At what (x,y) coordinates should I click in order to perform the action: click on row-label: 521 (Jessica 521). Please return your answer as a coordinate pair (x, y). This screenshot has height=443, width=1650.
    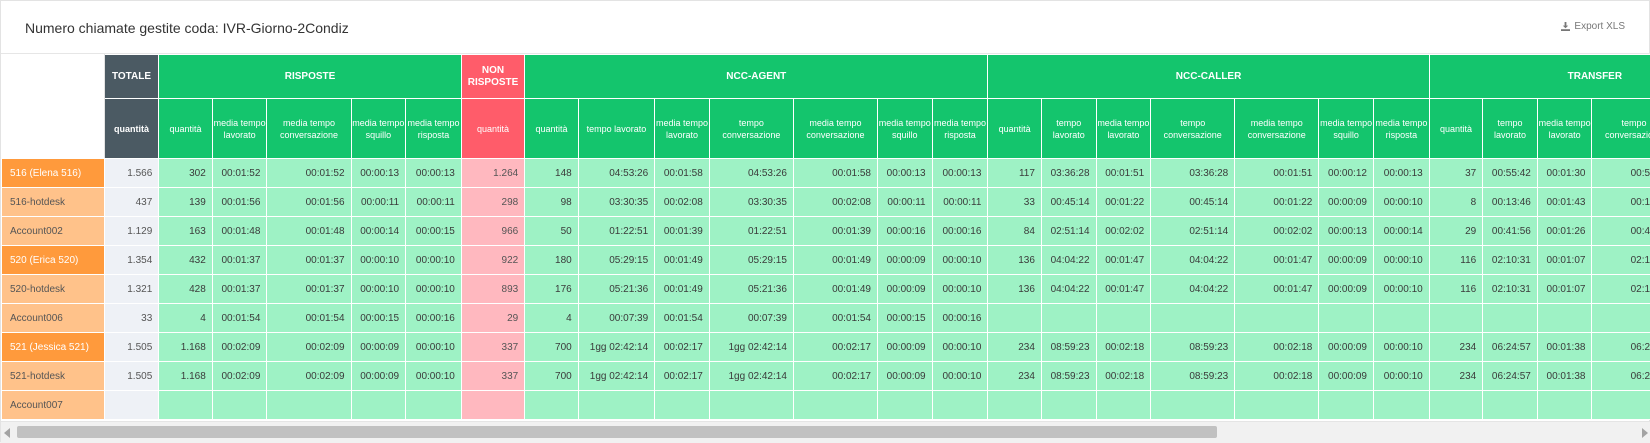
    Looking at the image, I should click on (53, 347).